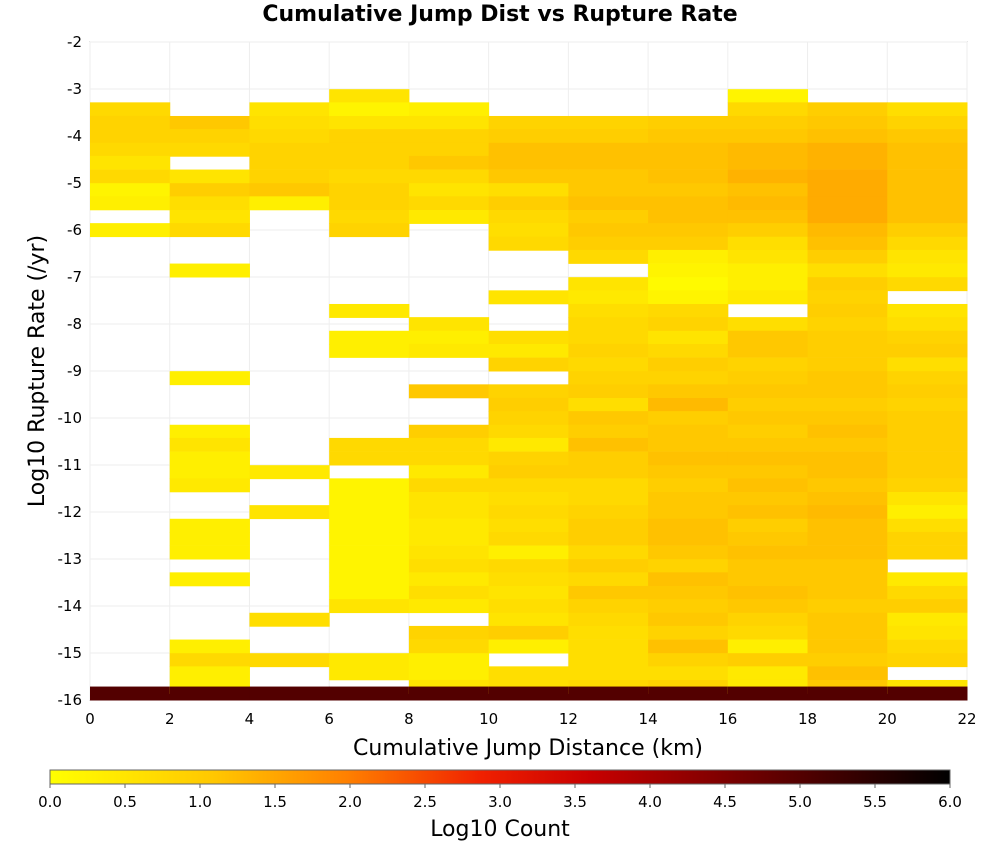 The width and height of the screenshot is (1000, 850). Describe the element at coordinates (70, 653) in the screenshot. I see `y-tick-label: -15` at that location.